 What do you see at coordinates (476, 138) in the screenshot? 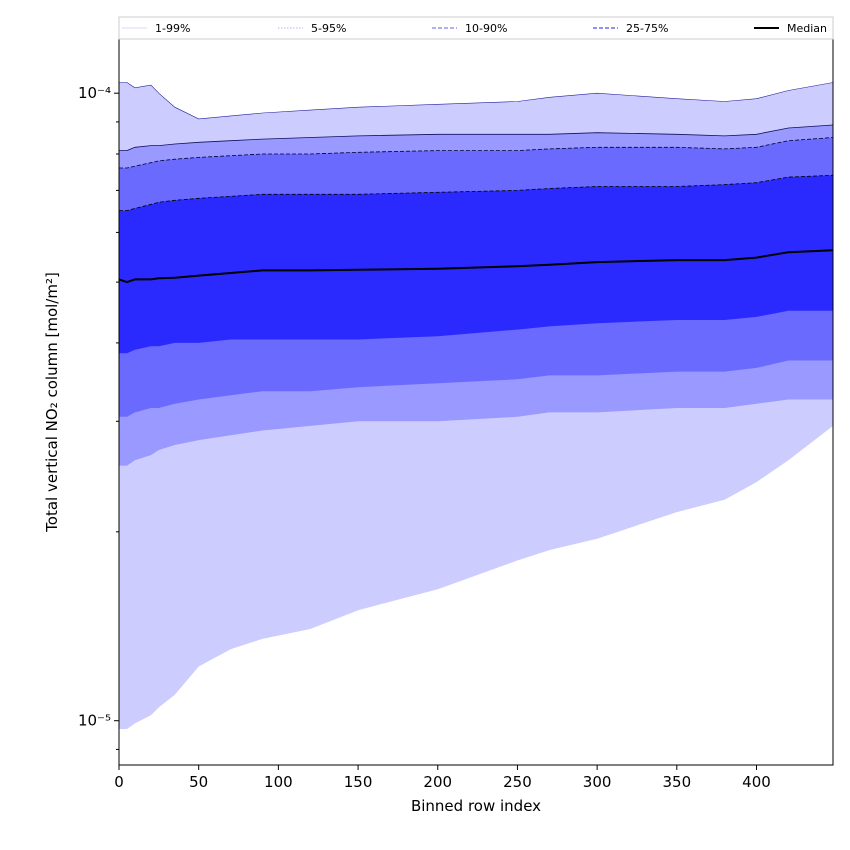
I see `band-upper-edge-5-95pct` at bounding box center [476, 138].